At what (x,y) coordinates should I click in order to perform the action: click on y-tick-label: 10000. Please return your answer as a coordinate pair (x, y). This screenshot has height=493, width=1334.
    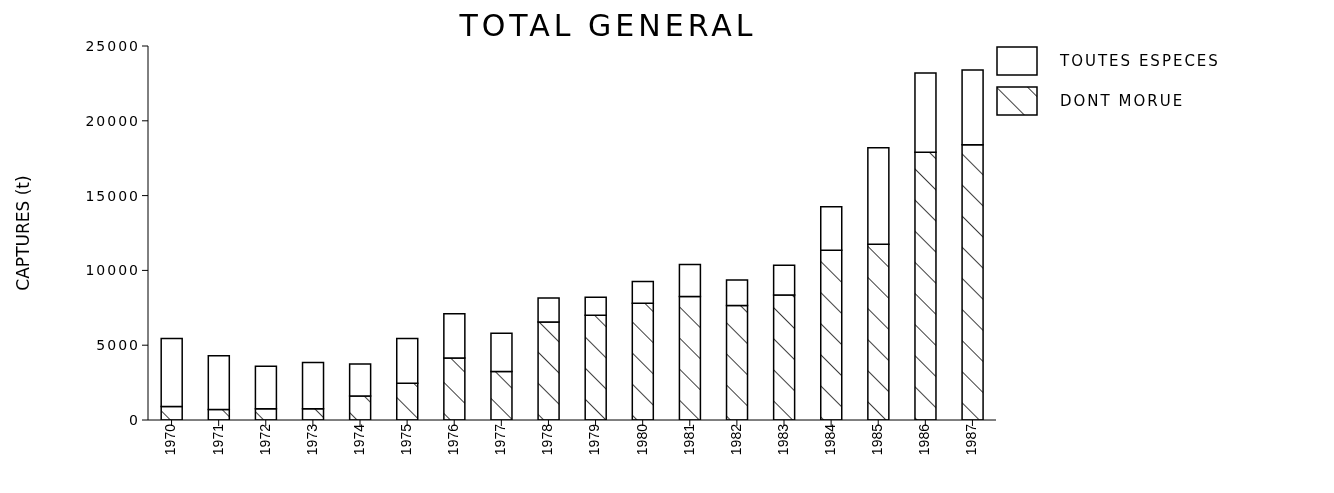
    Looking at the image, I should click on (112, 270).